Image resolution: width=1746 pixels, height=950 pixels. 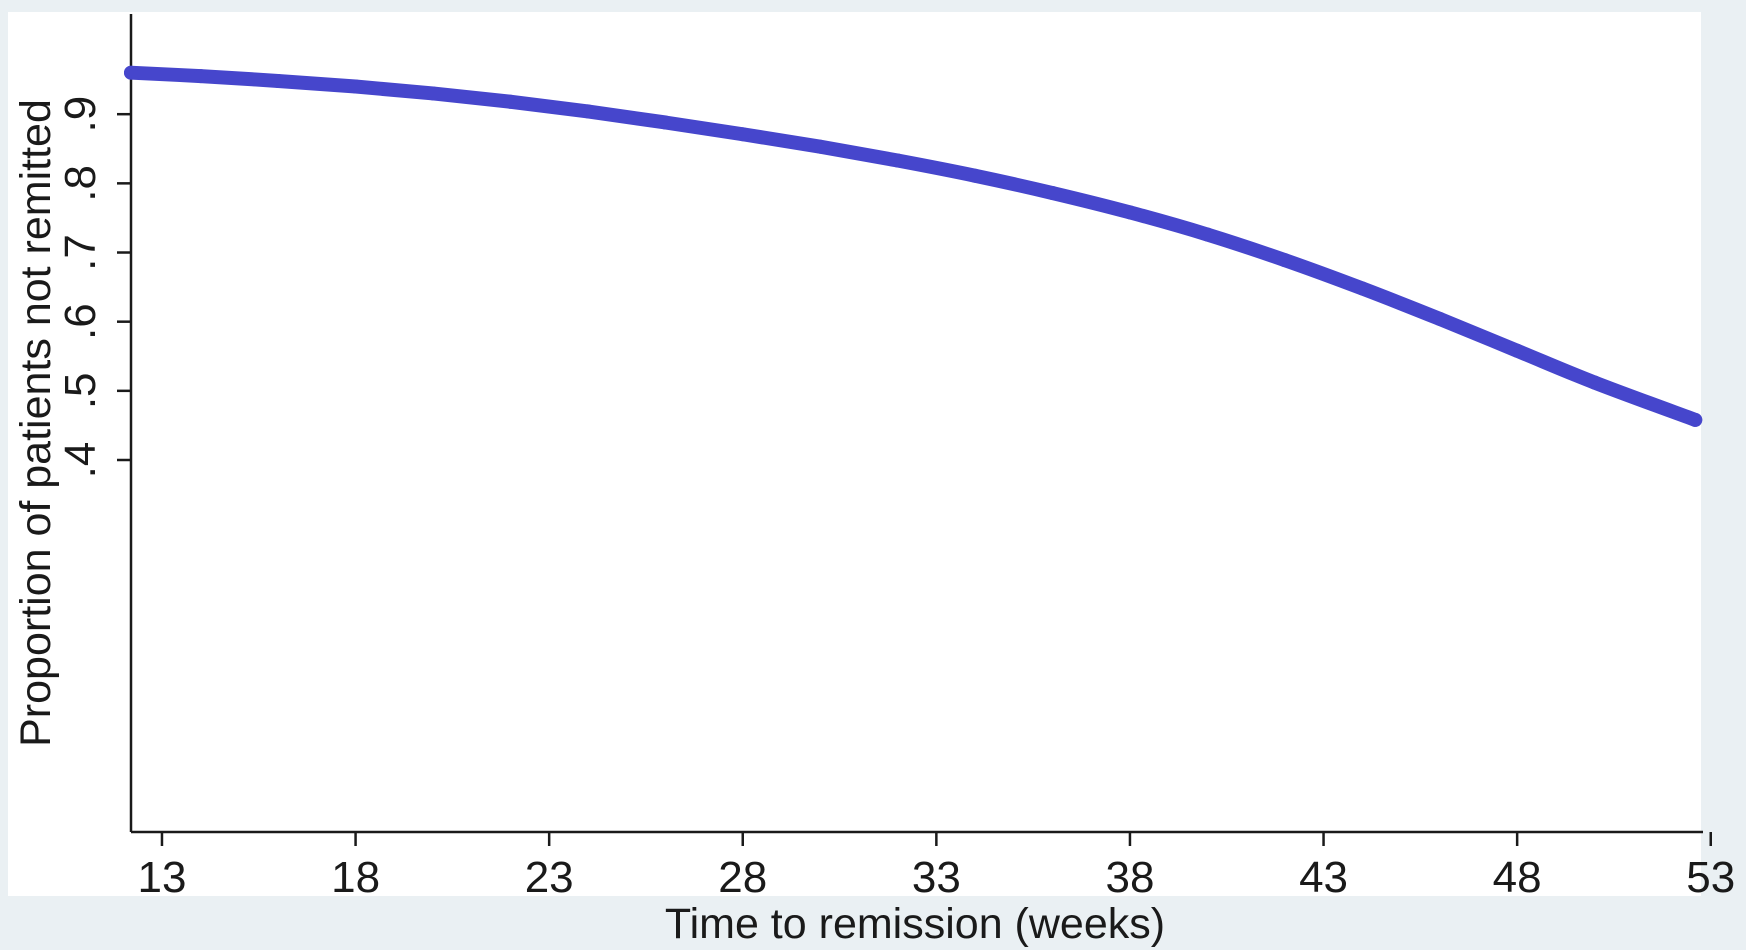 What do you see at coordinates (915, 924) in the screenshot?
I see `x-axis-title: Time to remission (weeks)` at bounding box center [915, 924].